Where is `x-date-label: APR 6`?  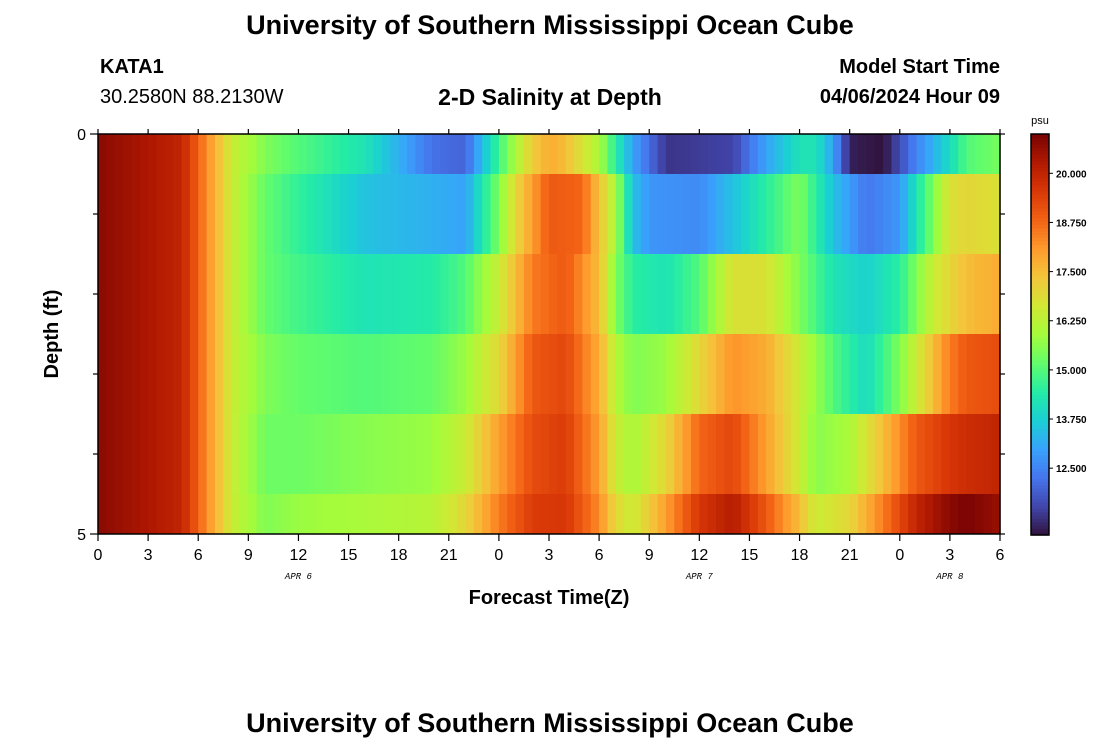 x-date-label: APR 6 is located at coordinates (298, 577).